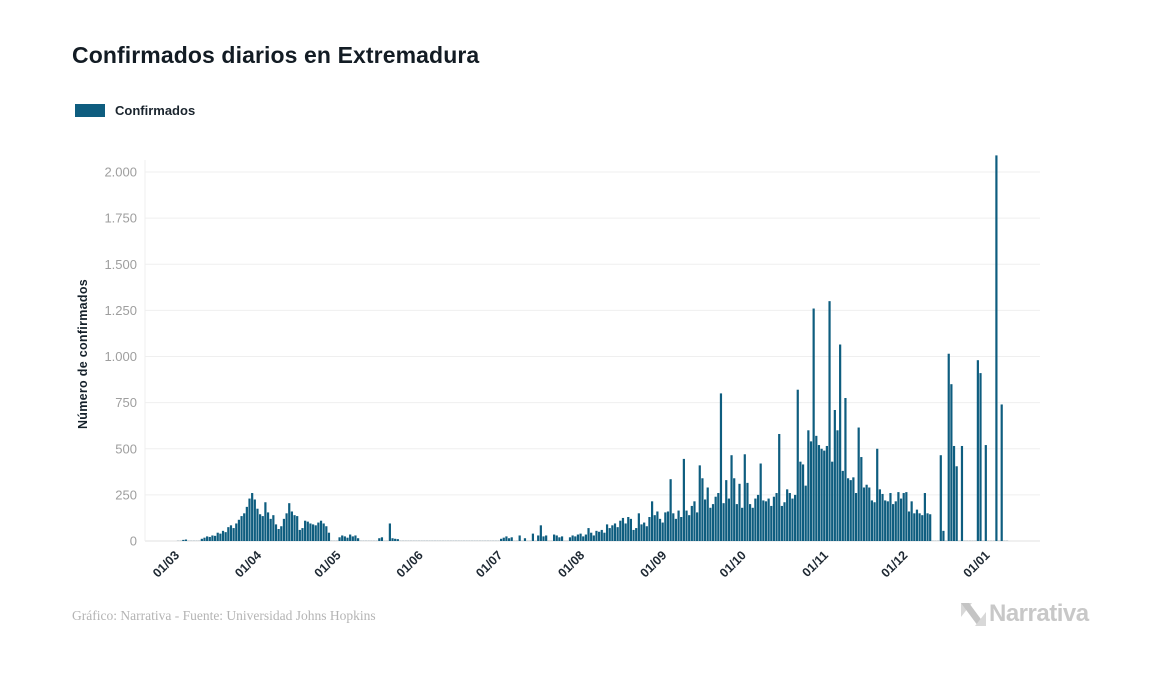 This screenshot has width=1157, height=674. I want to click on svg-text: 01/05, so click(328, 564).